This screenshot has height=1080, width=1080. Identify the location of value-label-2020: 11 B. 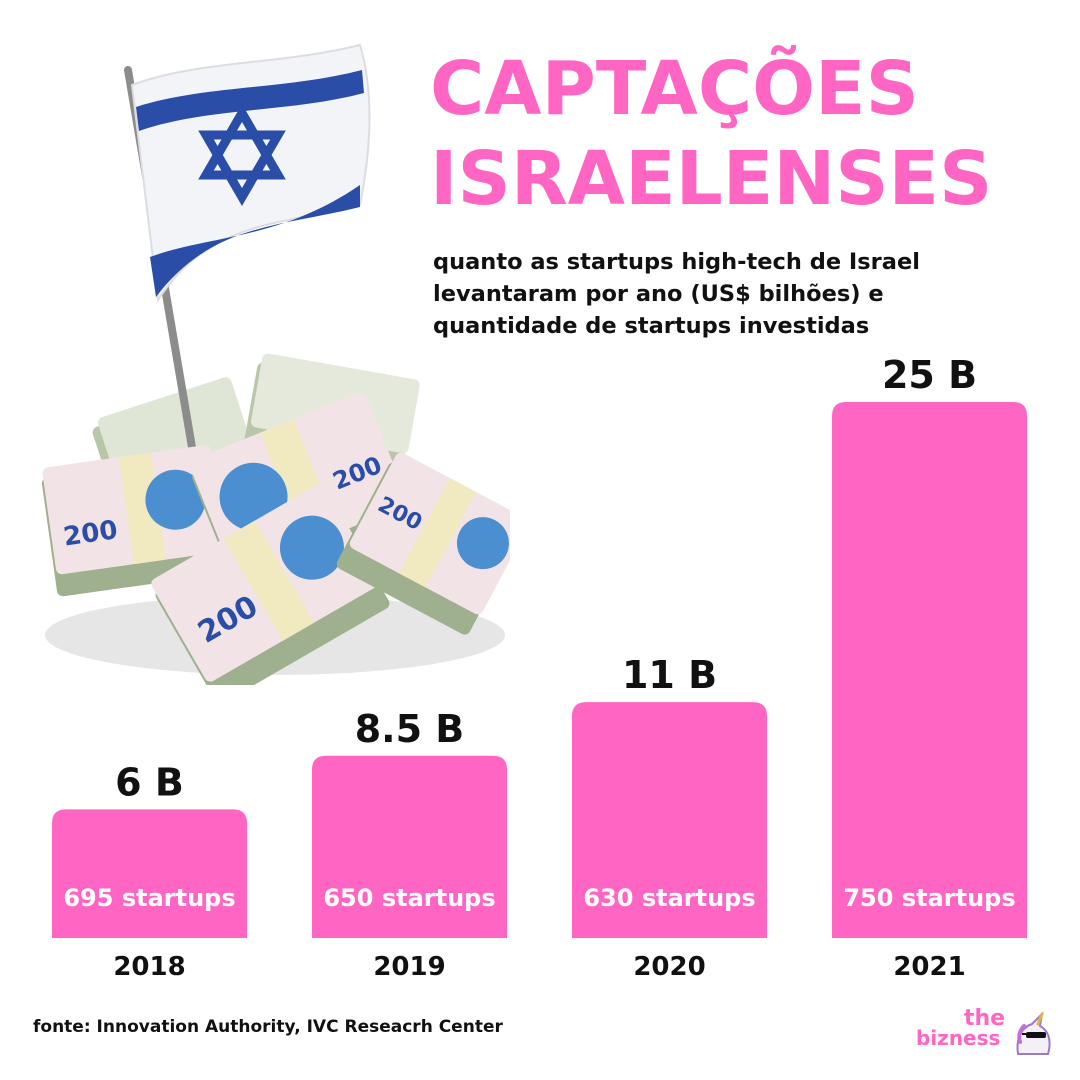
(669, 675).